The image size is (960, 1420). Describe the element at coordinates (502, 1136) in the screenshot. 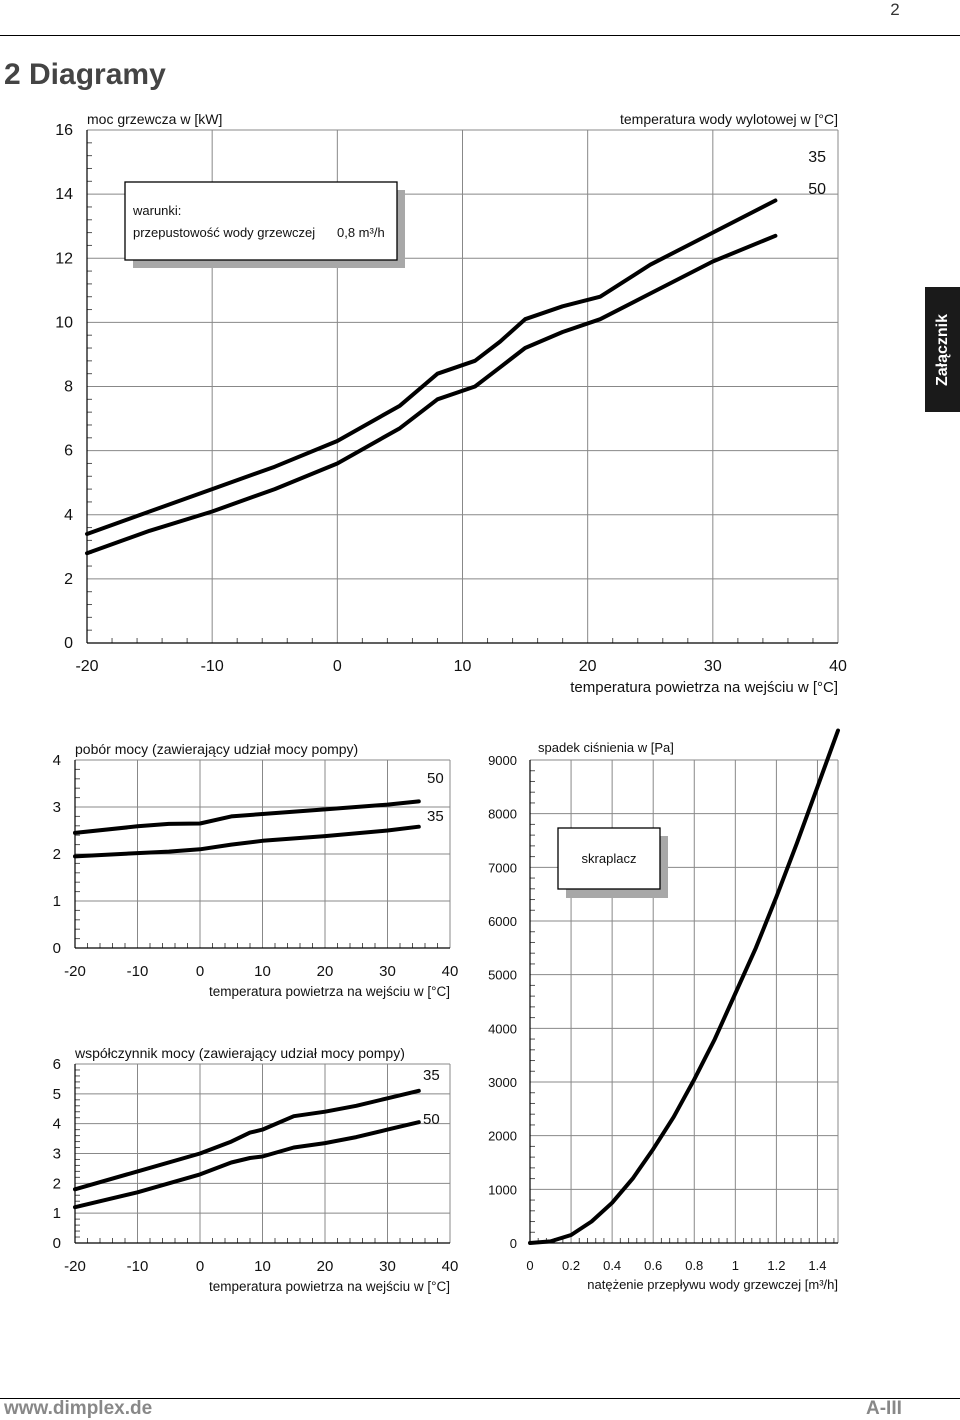

I see `y-tick-label: 2000` at that location.